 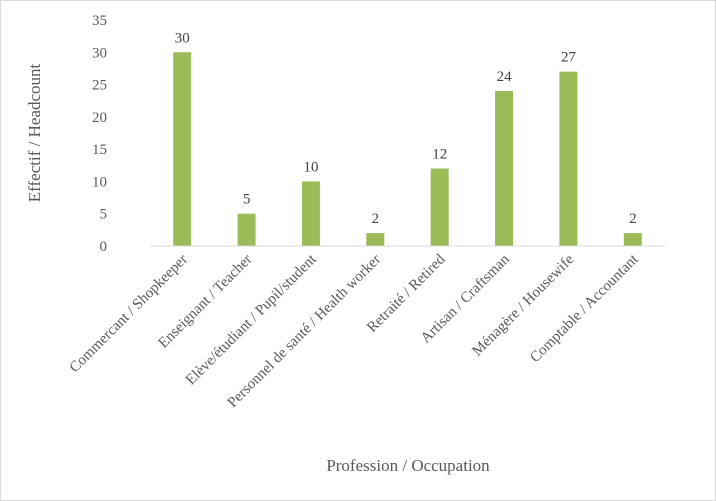 I want to click on y-axis-ticks: 0 5 10 15 20 25 30 35, so click(x=99, y=134).